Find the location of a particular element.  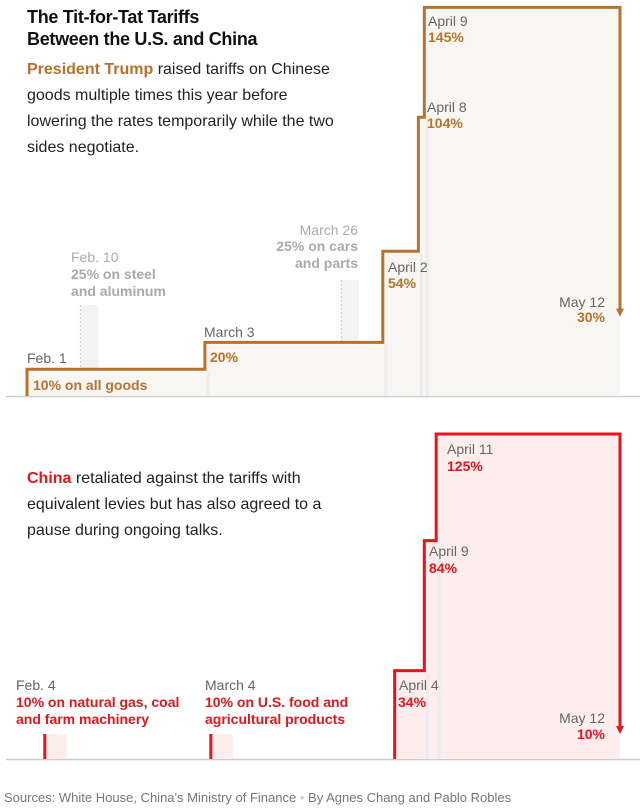

label-date: March 4 is located at coordinates (230, 685).